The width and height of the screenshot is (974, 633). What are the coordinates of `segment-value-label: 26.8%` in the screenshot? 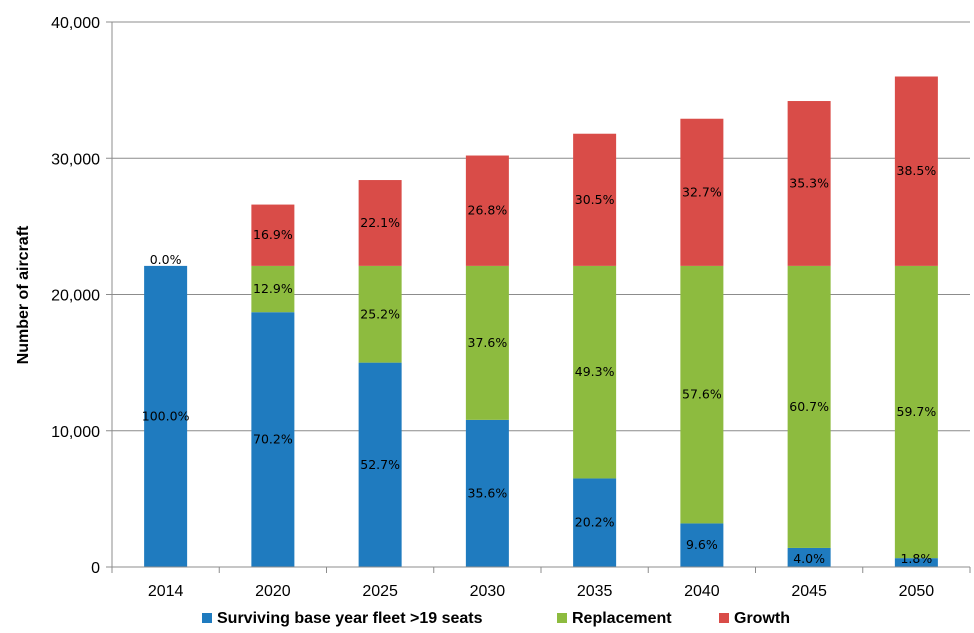 It's located at (488, 210).